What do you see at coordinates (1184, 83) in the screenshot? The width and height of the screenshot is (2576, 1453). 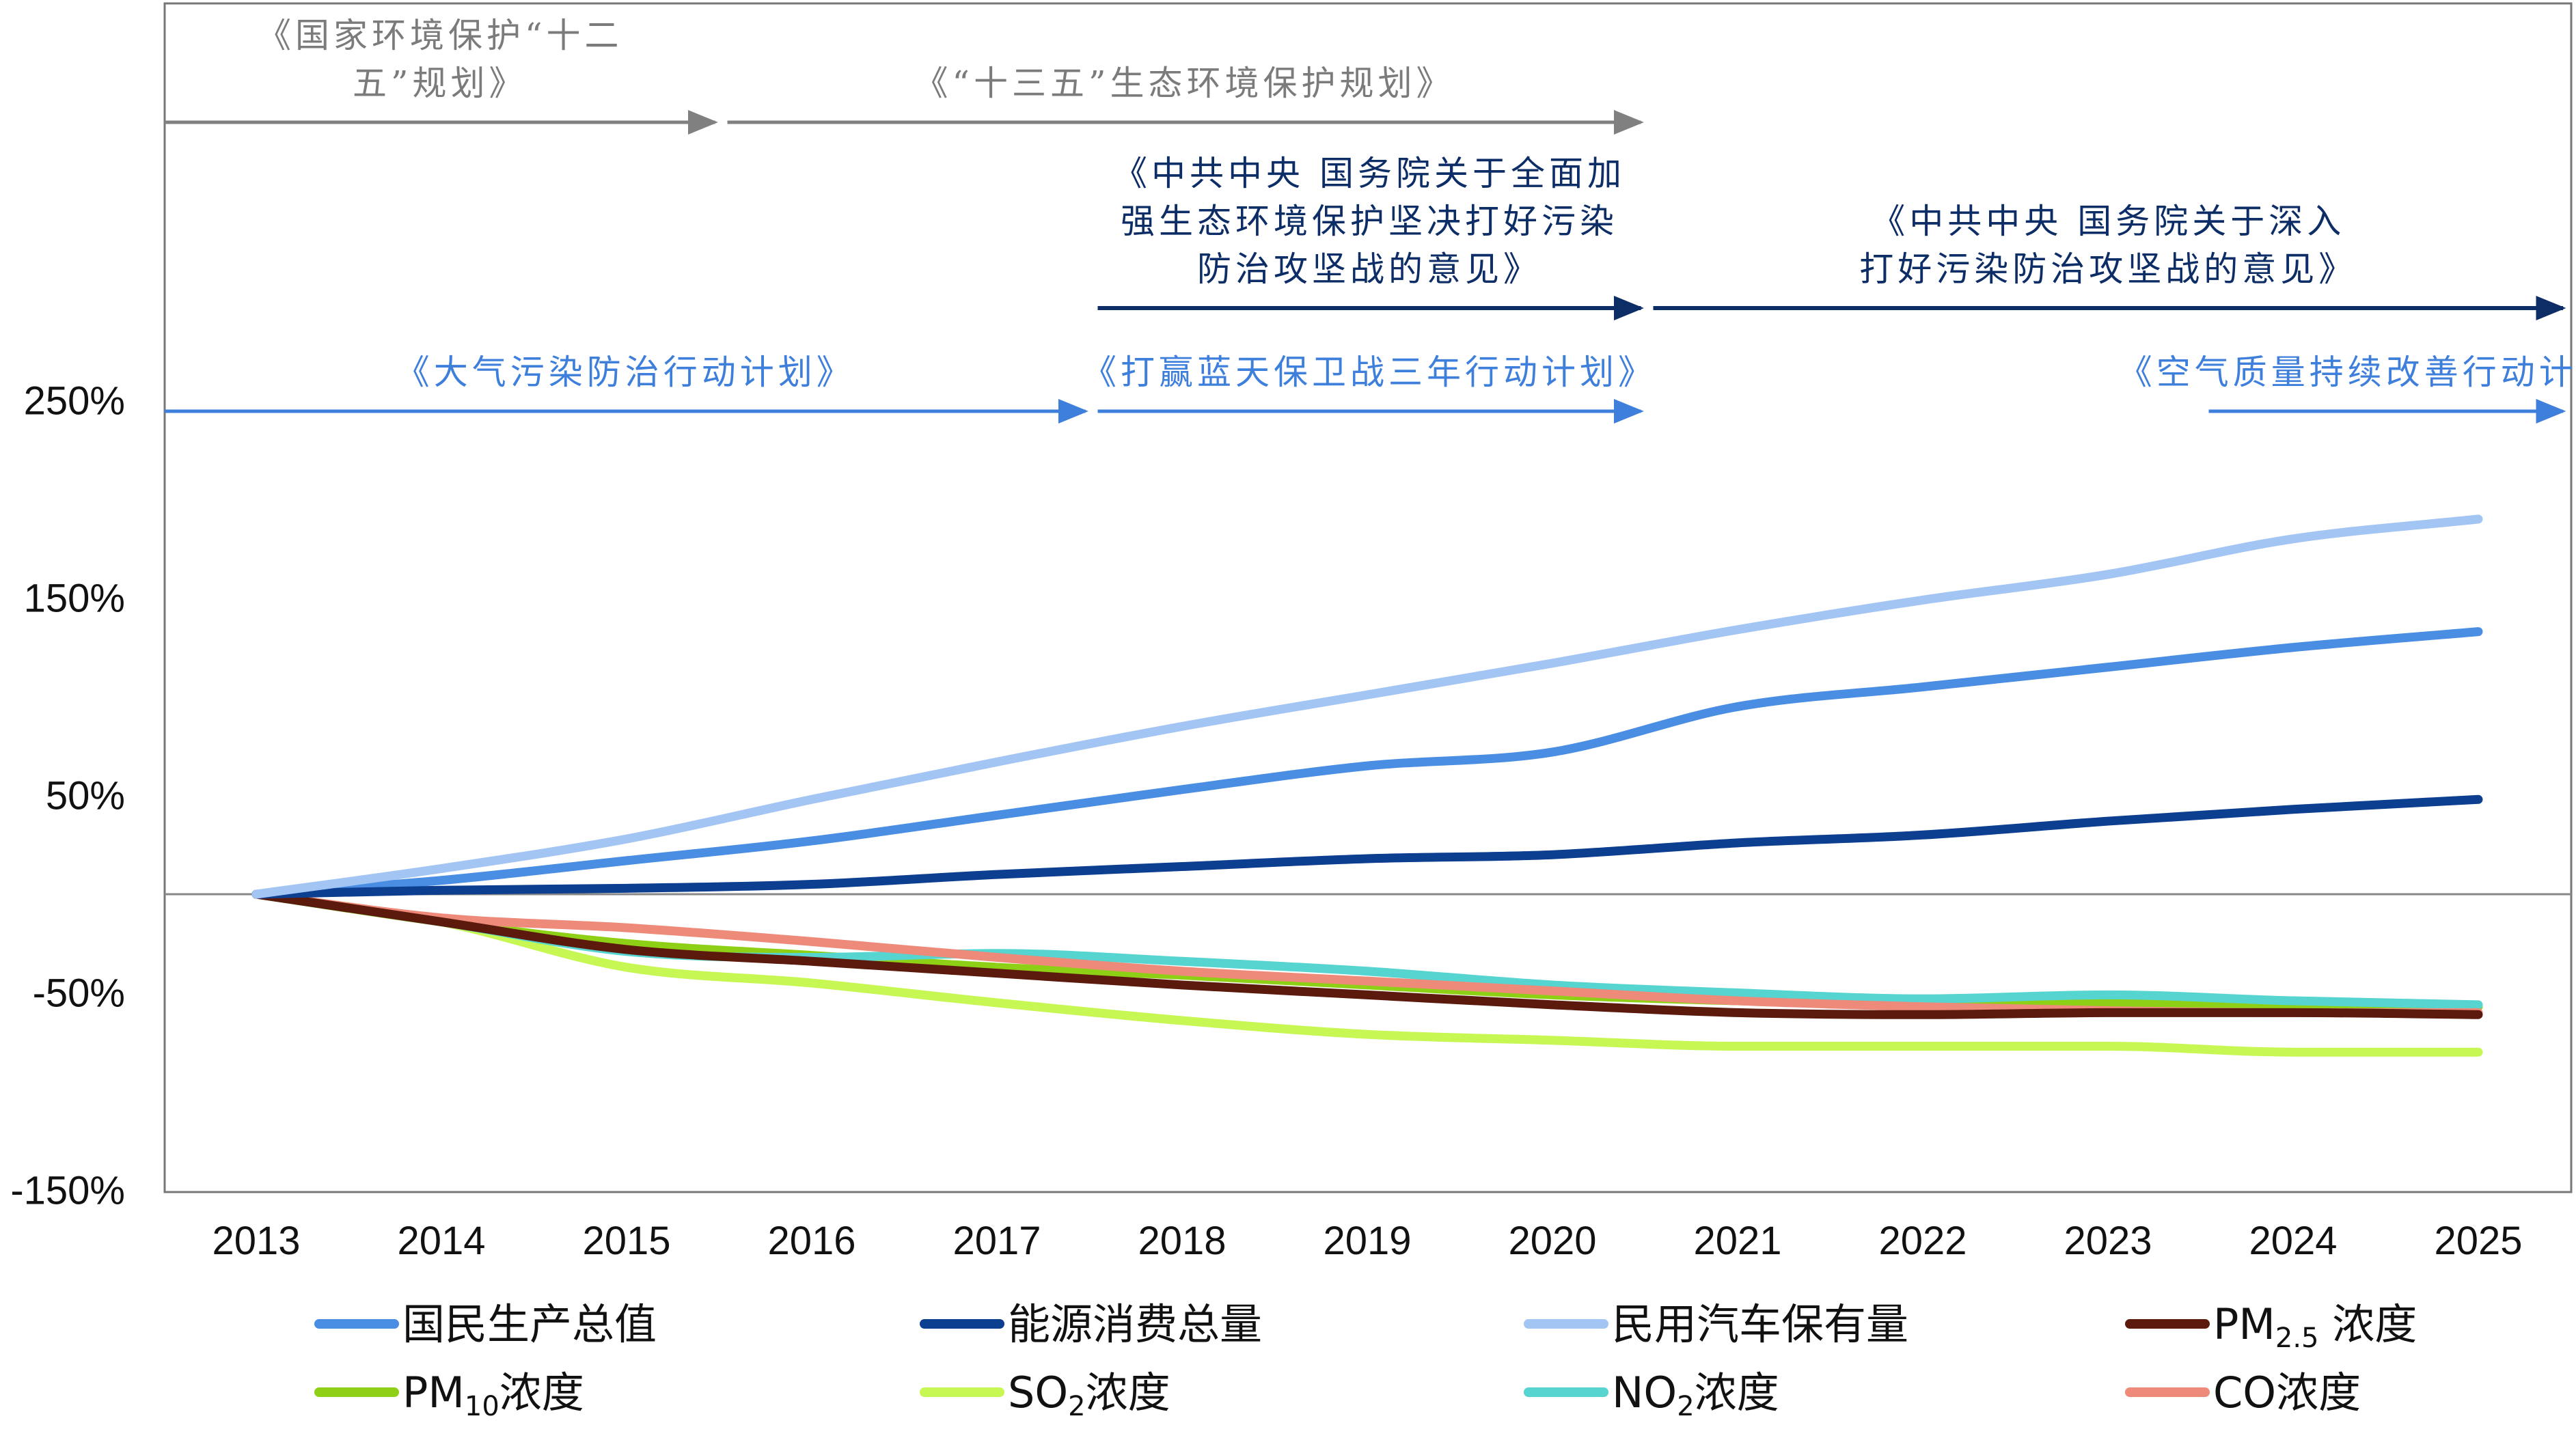 I see `policy-title: 《“十三五”生态环境保护规划》` at bounding box center [1184, 83].